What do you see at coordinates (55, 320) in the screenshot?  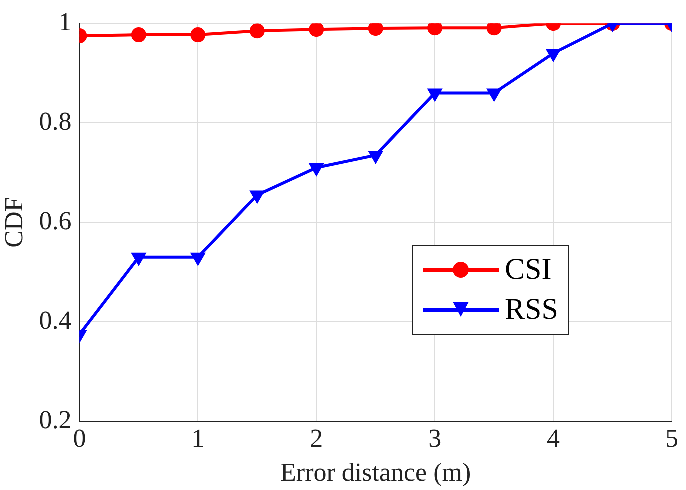 I see `y-tick-label: 0.4` at bounding box center [55, 320].